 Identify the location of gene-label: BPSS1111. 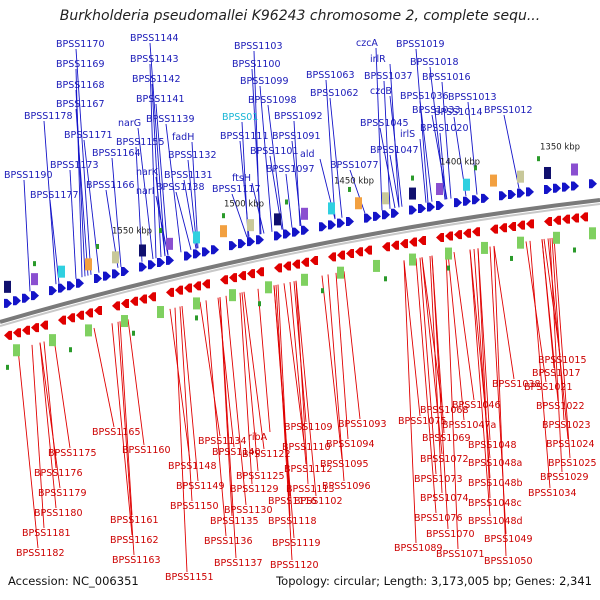
(244, 136).